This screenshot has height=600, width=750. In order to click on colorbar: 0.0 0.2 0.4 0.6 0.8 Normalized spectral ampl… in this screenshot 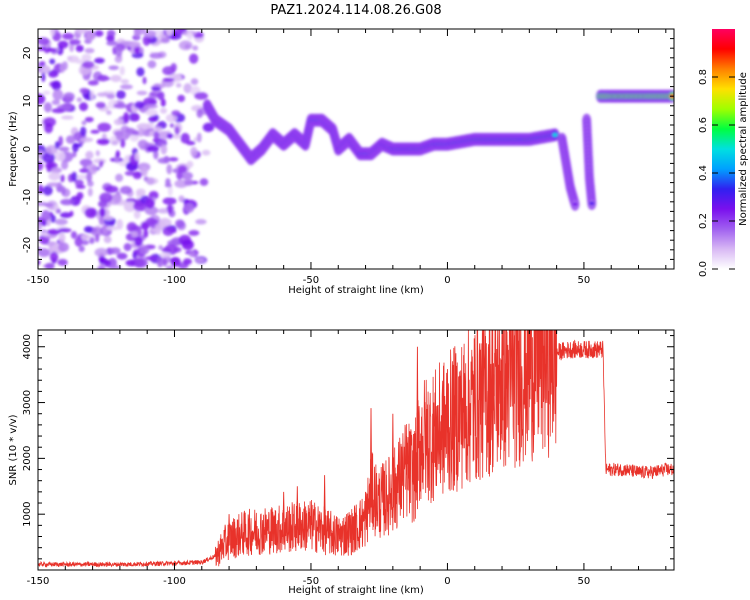, I will do `click(723, 153)`.